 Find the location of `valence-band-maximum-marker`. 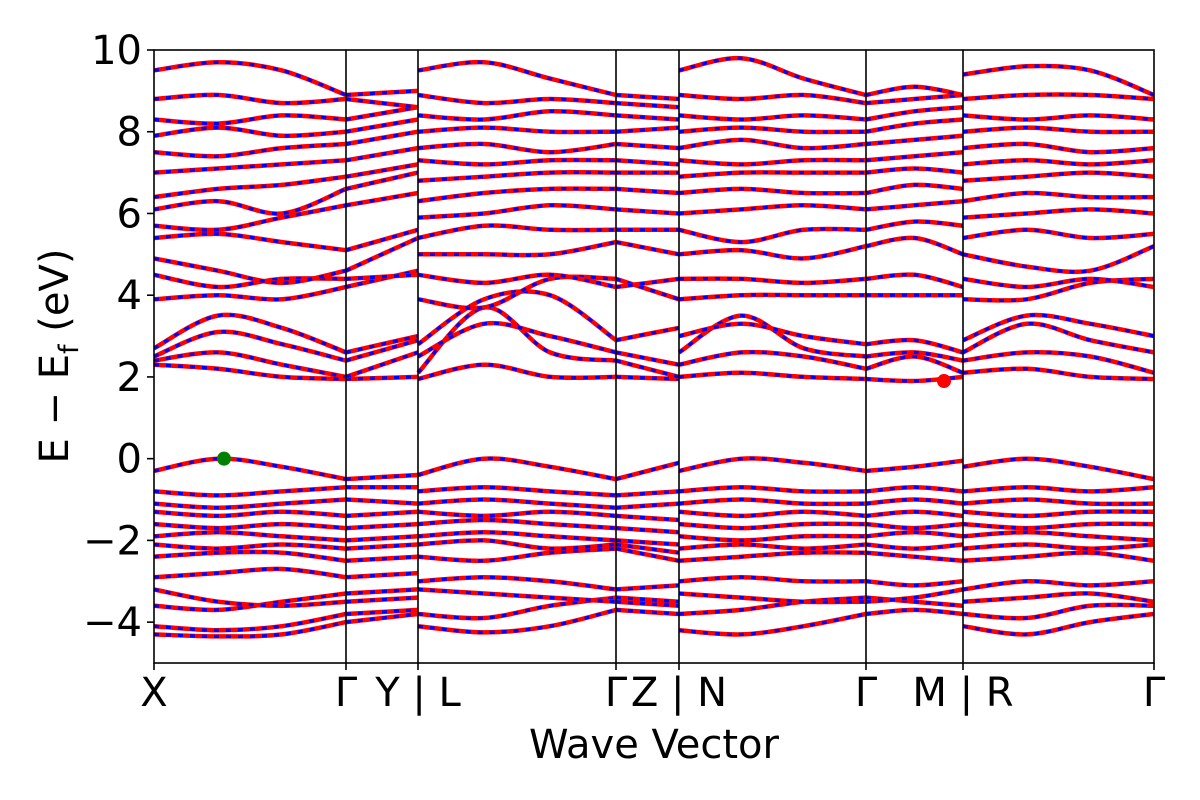

valence-band-maximum-marker is located at coordinates (224, 458).